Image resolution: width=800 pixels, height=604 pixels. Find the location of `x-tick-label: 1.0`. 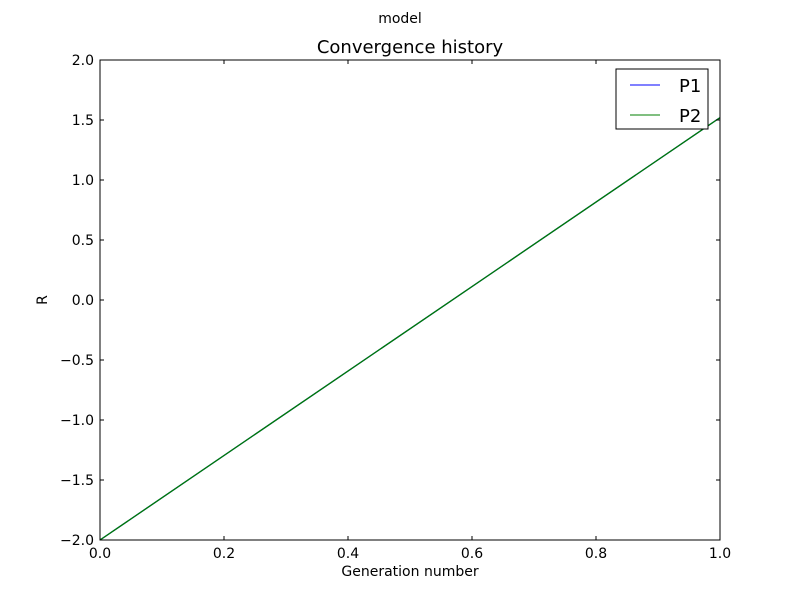

x-tick-label: 1.0 is located at coordinates (720, 554).